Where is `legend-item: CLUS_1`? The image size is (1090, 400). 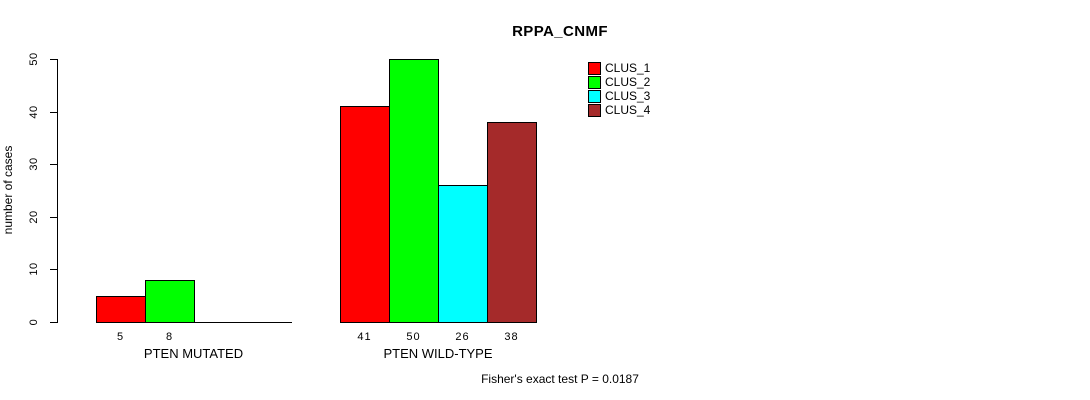
legend-item: CLUS_1 is located at coordinates (619, 68).